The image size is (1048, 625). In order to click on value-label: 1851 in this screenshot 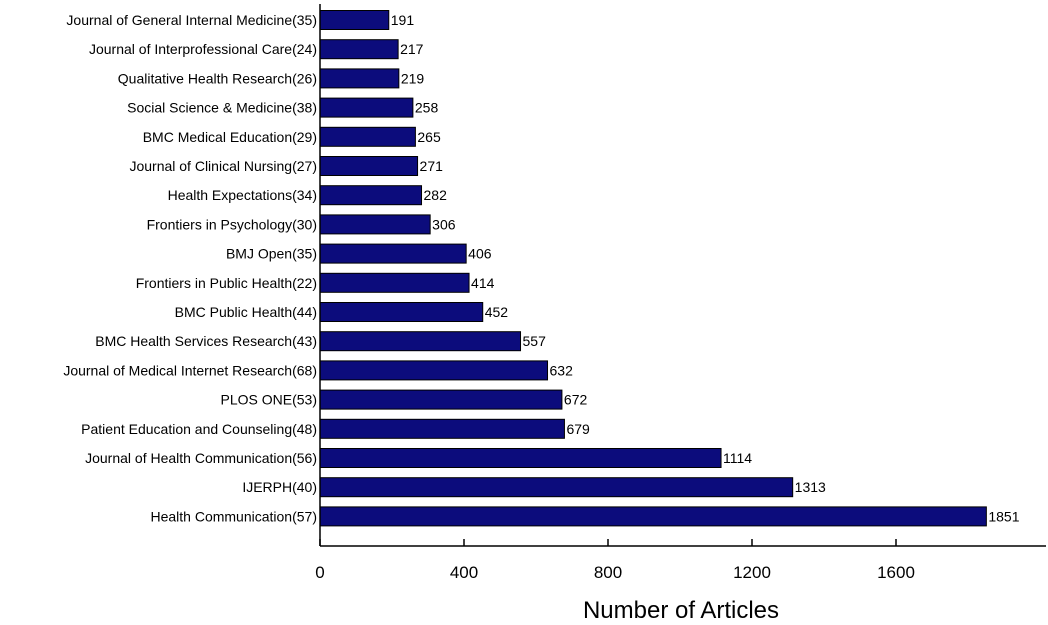, I will do `click(1003, 516)`.